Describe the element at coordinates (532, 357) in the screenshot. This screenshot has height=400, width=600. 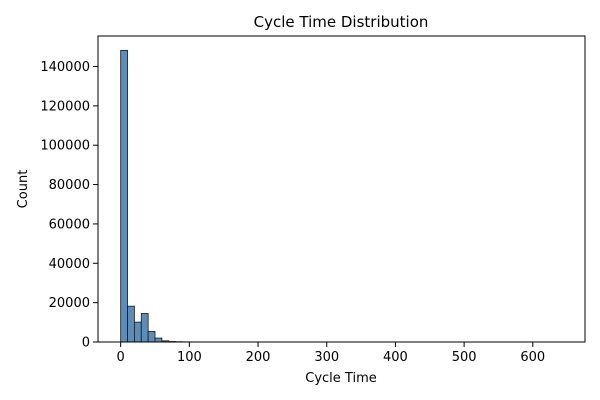
I see `x-tick-label: 600` at that location.